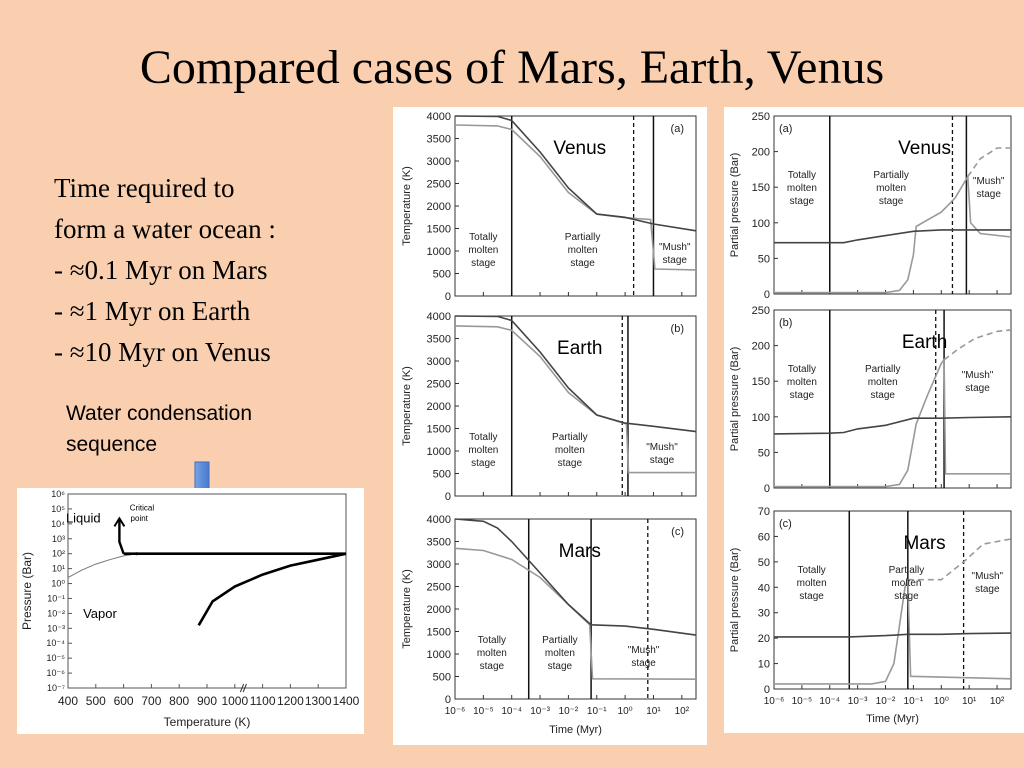 The image size is (1024, 768). I want to click on series-line-light-dashed, so click(959, 559).